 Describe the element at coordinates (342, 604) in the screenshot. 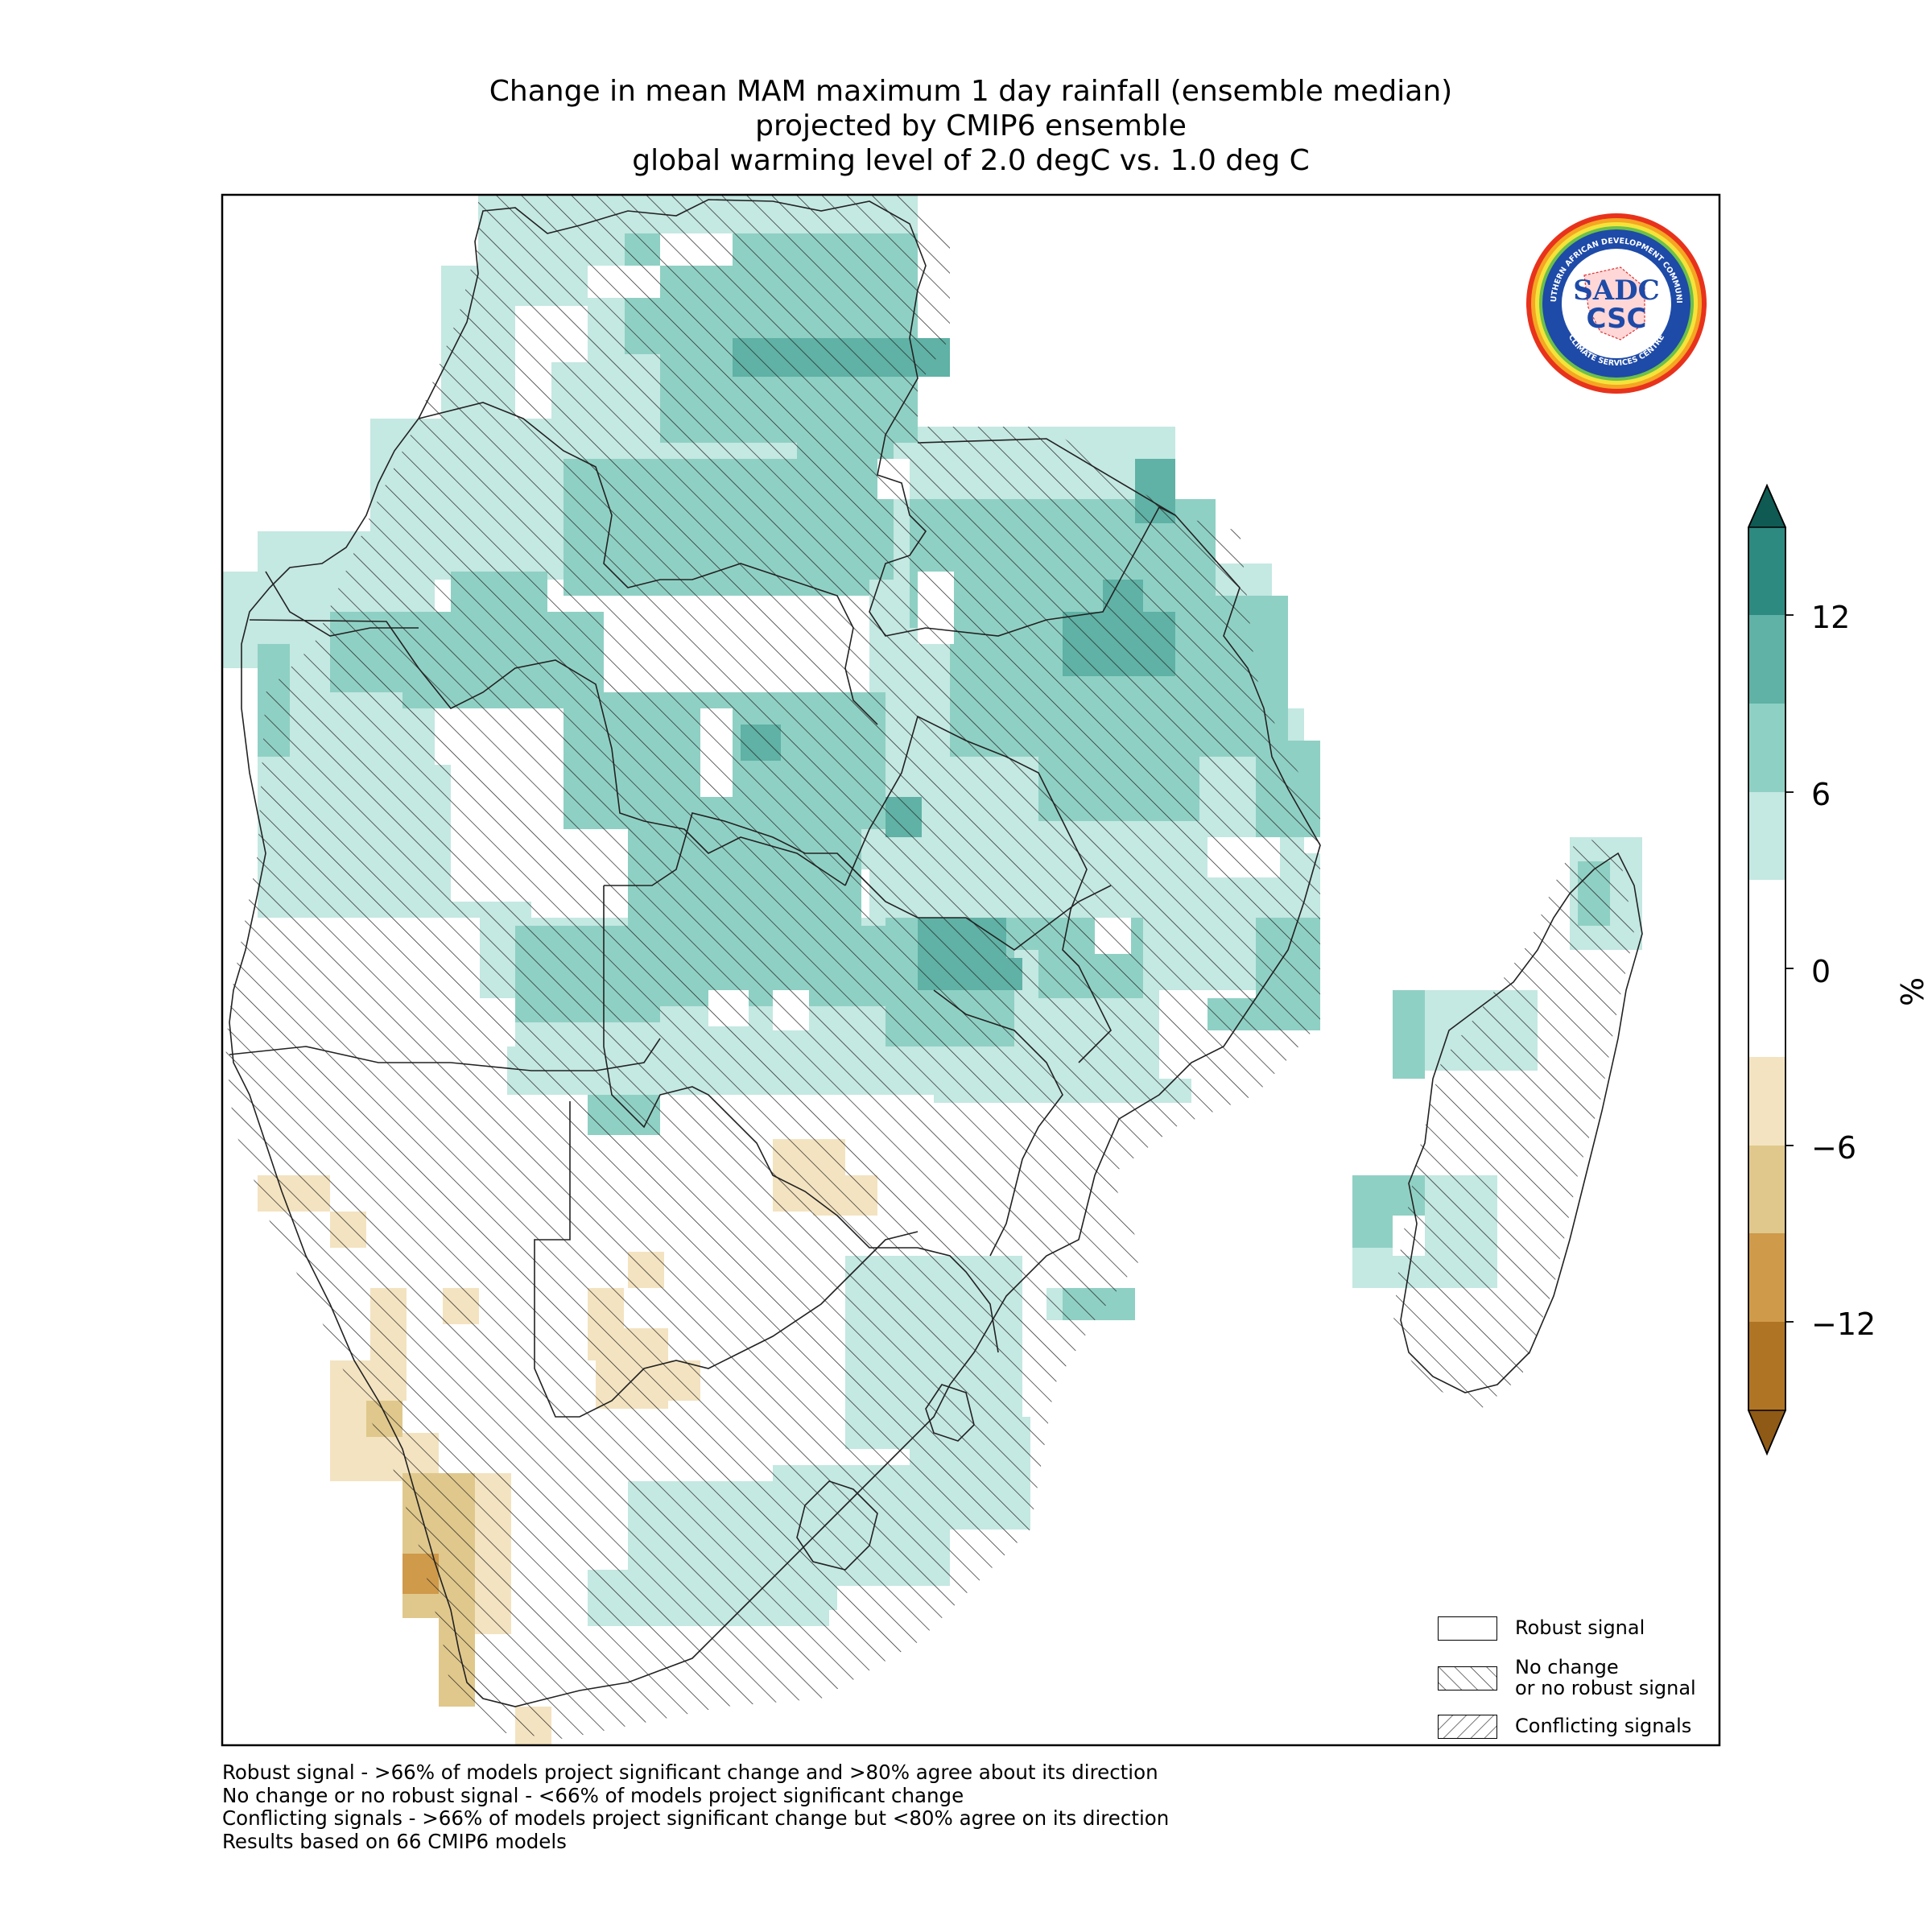

I see `border-congo` at that location.